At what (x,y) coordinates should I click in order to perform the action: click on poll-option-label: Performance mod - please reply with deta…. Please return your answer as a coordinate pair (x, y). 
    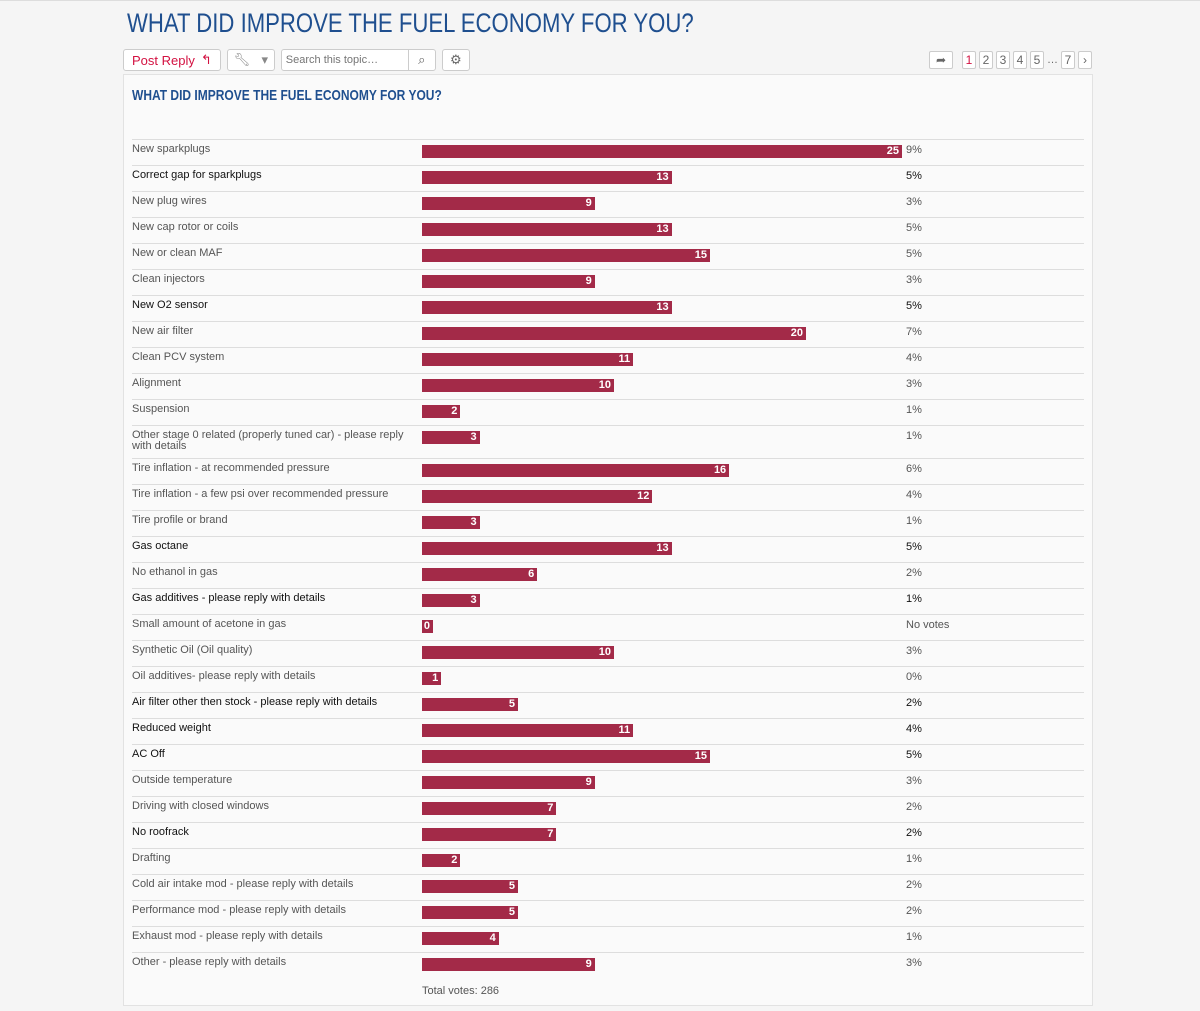
    Looking at the image, I should click on (239, 910).